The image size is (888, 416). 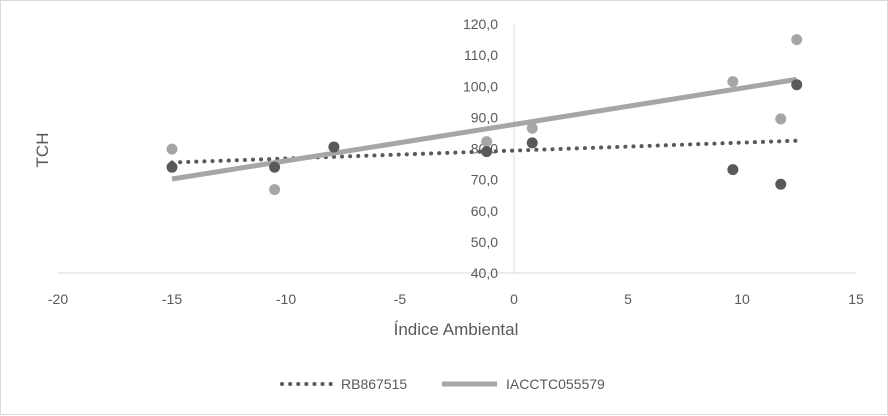 What do you see at coordinates (555, 384) in the screenshot?
I see `legend-label-iacctc055579: IACCTC055579` at bounding box center [555, 384].